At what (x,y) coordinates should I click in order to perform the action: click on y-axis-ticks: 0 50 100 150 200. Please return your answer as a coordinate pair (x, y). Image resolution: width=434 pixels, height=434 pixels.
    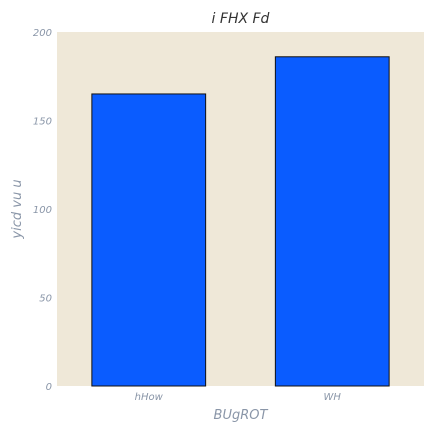
    Looking at the image, I should click on (42, 210).